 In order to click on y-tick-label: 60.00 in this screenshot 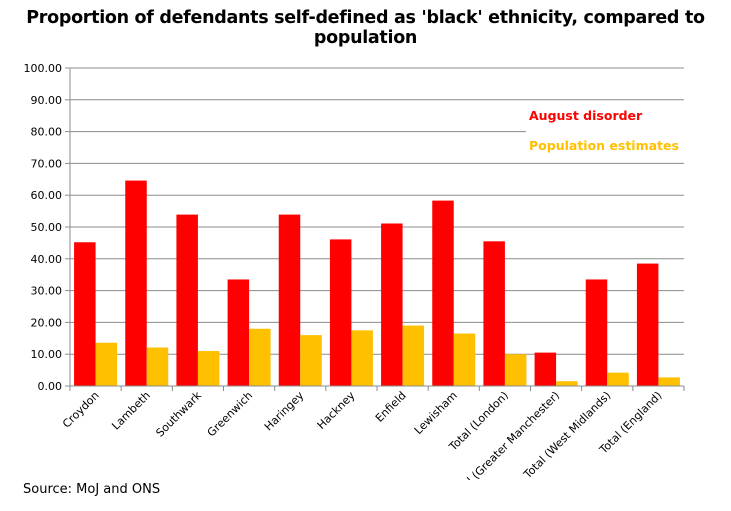, I will do `click(47, 195)`.